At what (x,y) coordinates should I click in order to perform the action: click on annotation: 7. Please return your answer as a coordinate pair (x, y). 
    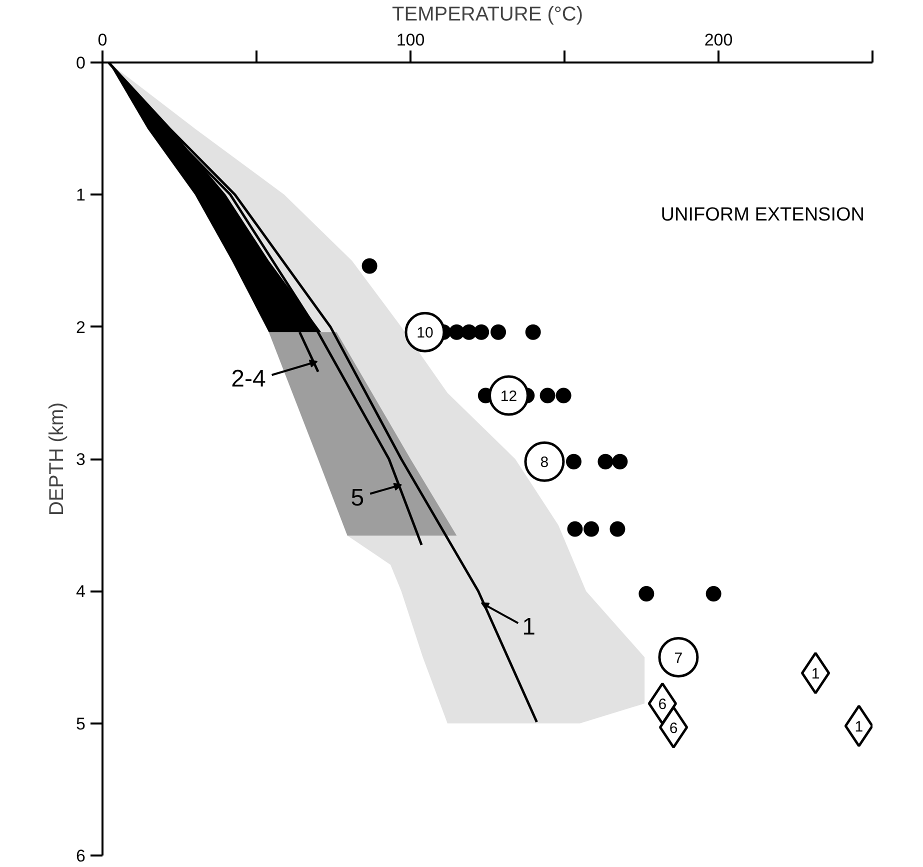
    Looking at the image, I should click on (678, 658).